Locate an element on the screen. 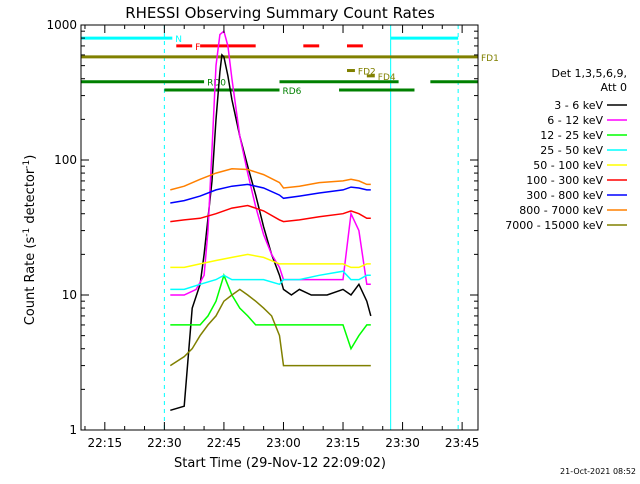 This screenshot has width=640, height=484. x-tick-label: 23:45 is located at coordinates (462, 443).